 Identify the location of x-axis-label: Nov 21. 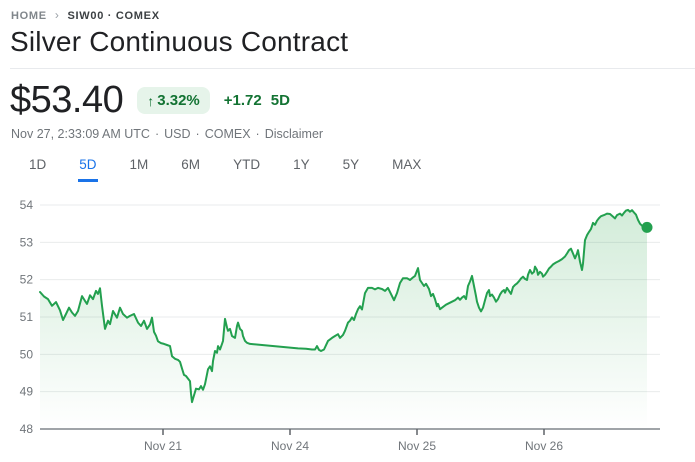
(163, 446).